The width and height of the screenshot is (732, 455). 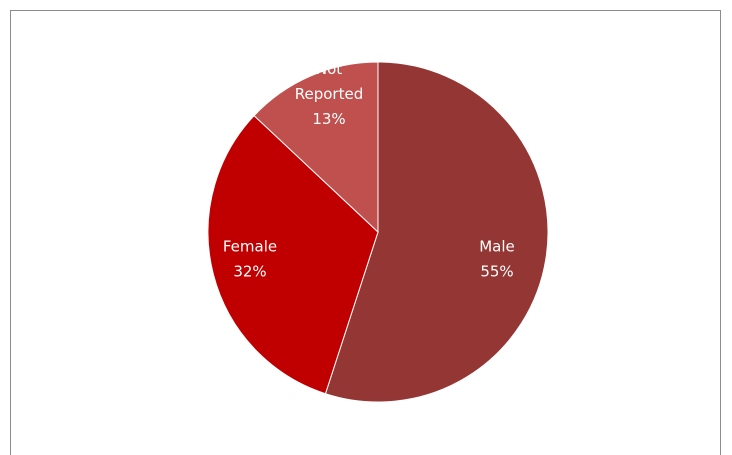 What do you see at coordinates (293, 254) in the screenshot?
I see `pie-slice-female` at bounding box center [293, 254].